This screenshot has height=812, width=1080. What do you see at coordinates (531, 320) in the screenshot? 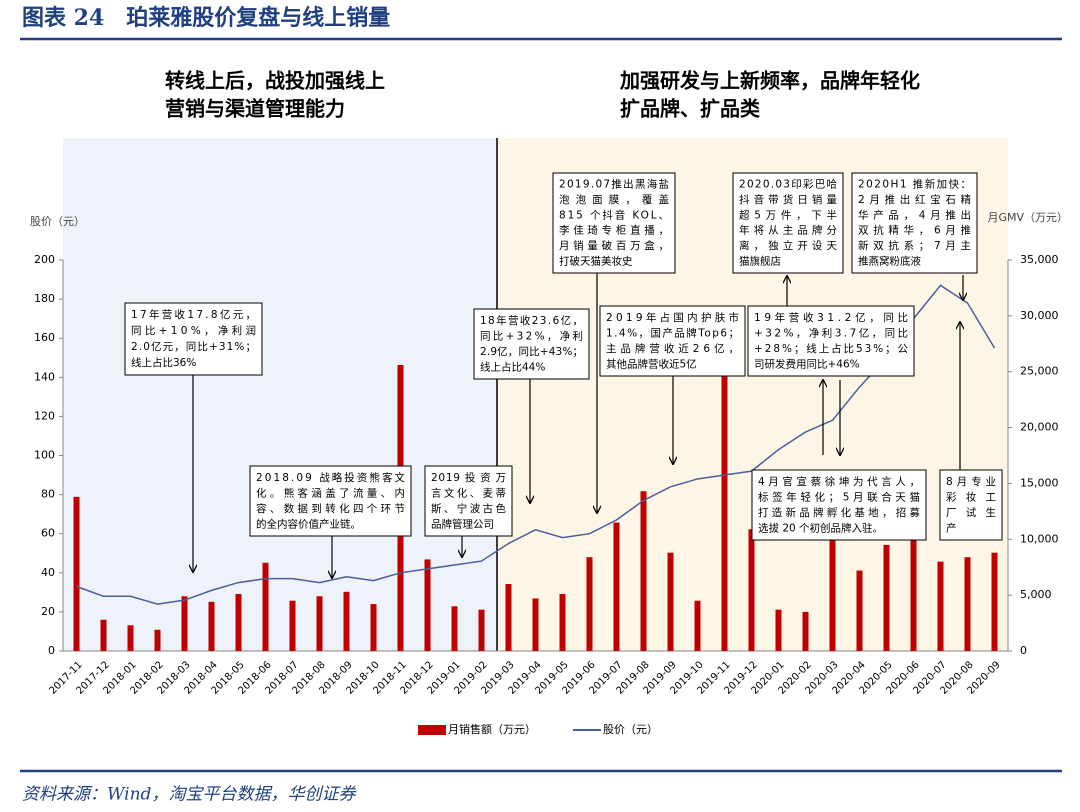
I see `annotation-text: 18年营收23.6亿，` at bounding box center [531, 320].